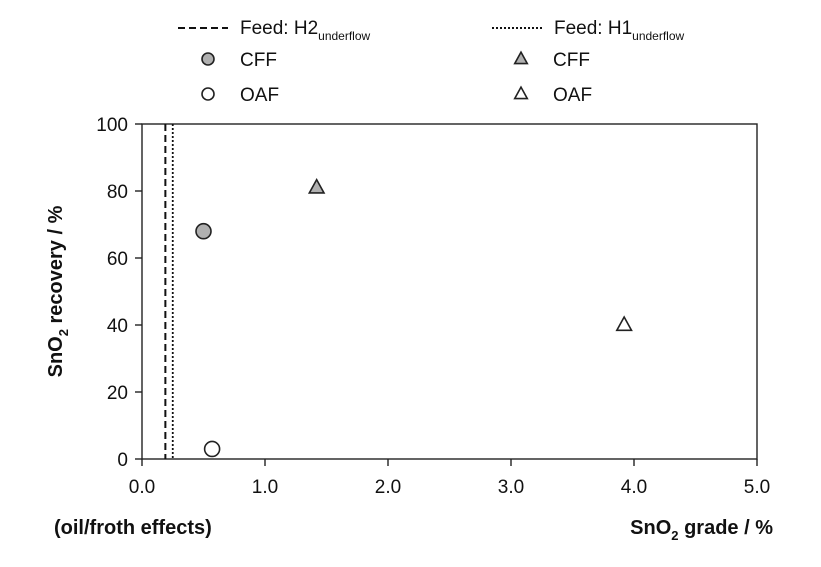  What do you see at coordinates (624, 323) in the screenshot?
I see `data-point-triangle-oaf` at bounding box center [624, 323].